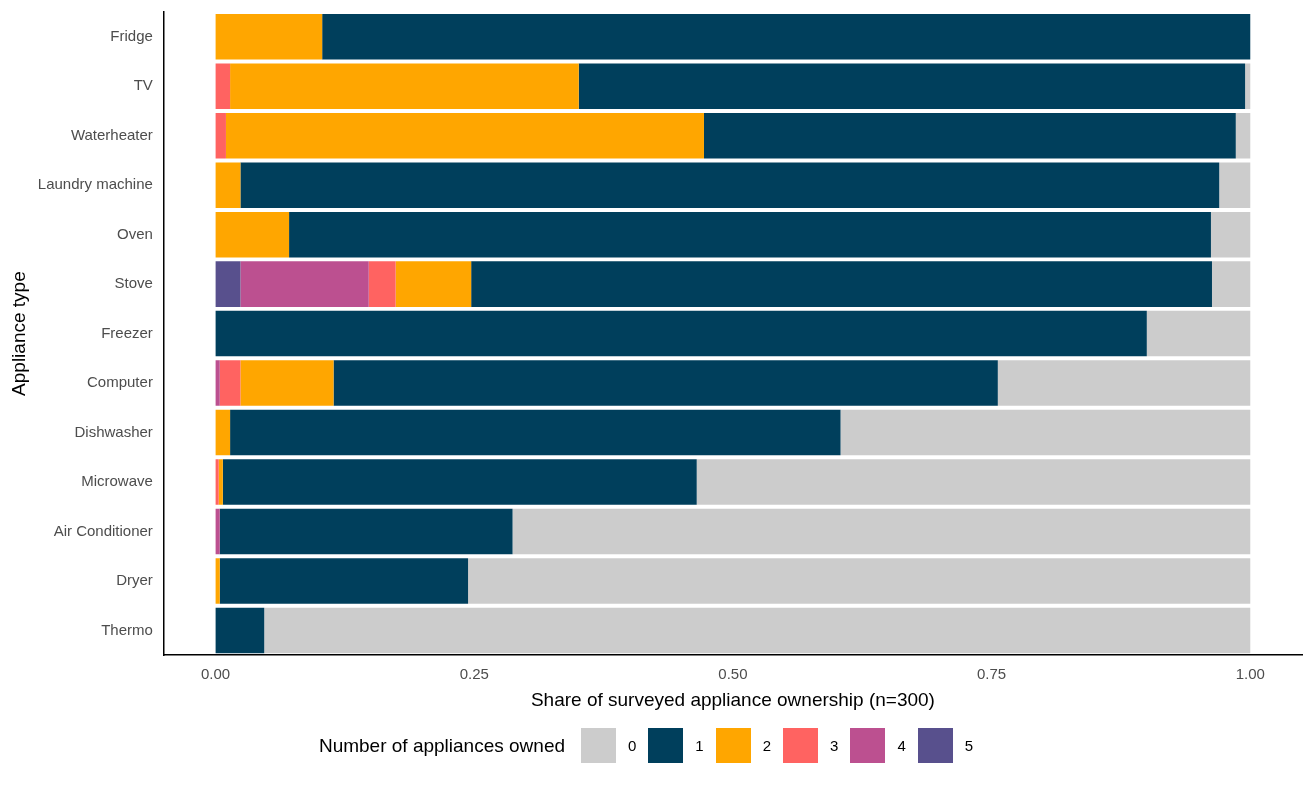 The width and height of the screenshot is (1304, 792). I want to click on y-tick-label: Microwave, so click(117, 481).